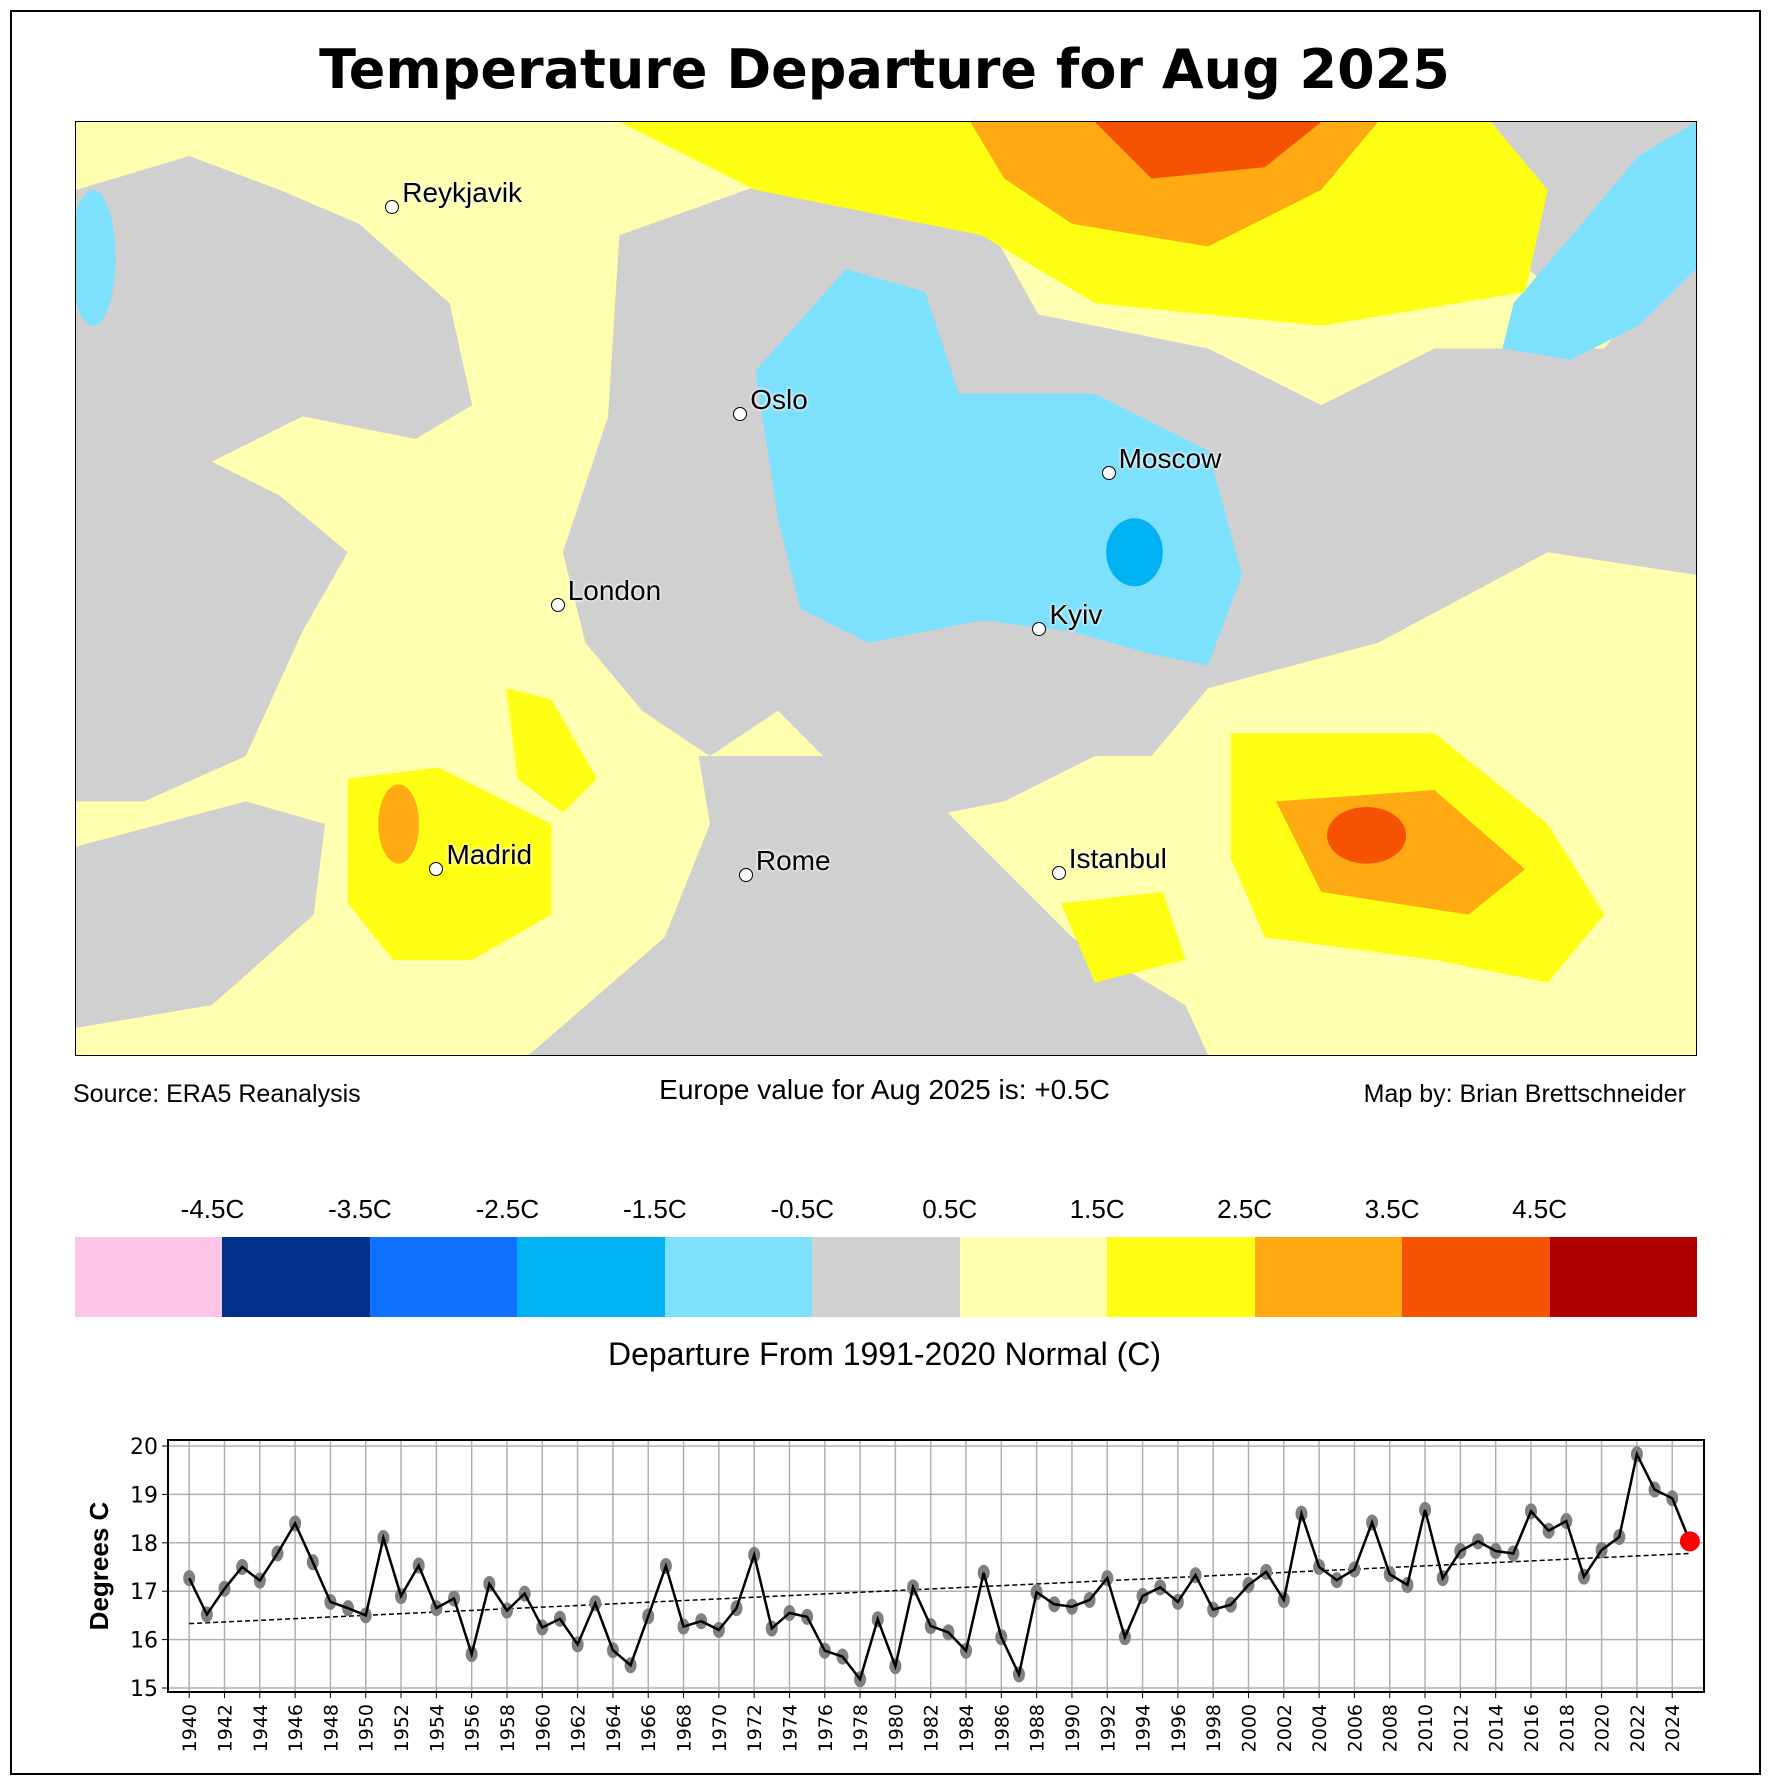 The image size is (1769, 1783). Describe the element at coordinates (967, 1728) in the screenshot. I see `x-tick-label: 1984` at that location.